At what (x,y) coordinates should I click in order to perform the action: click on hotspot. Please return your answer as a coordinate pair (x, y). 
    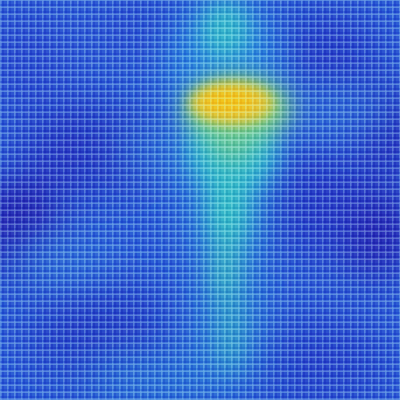
    Looking at the image, I should click on (232, 103).